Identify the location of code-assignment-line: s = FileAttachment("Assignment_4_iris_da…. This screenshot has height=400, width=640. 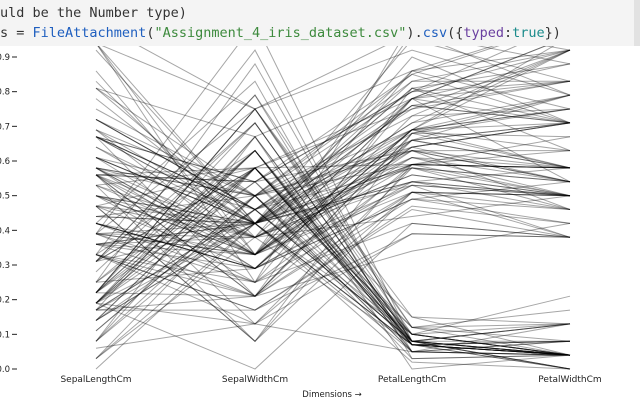
(280, 33).